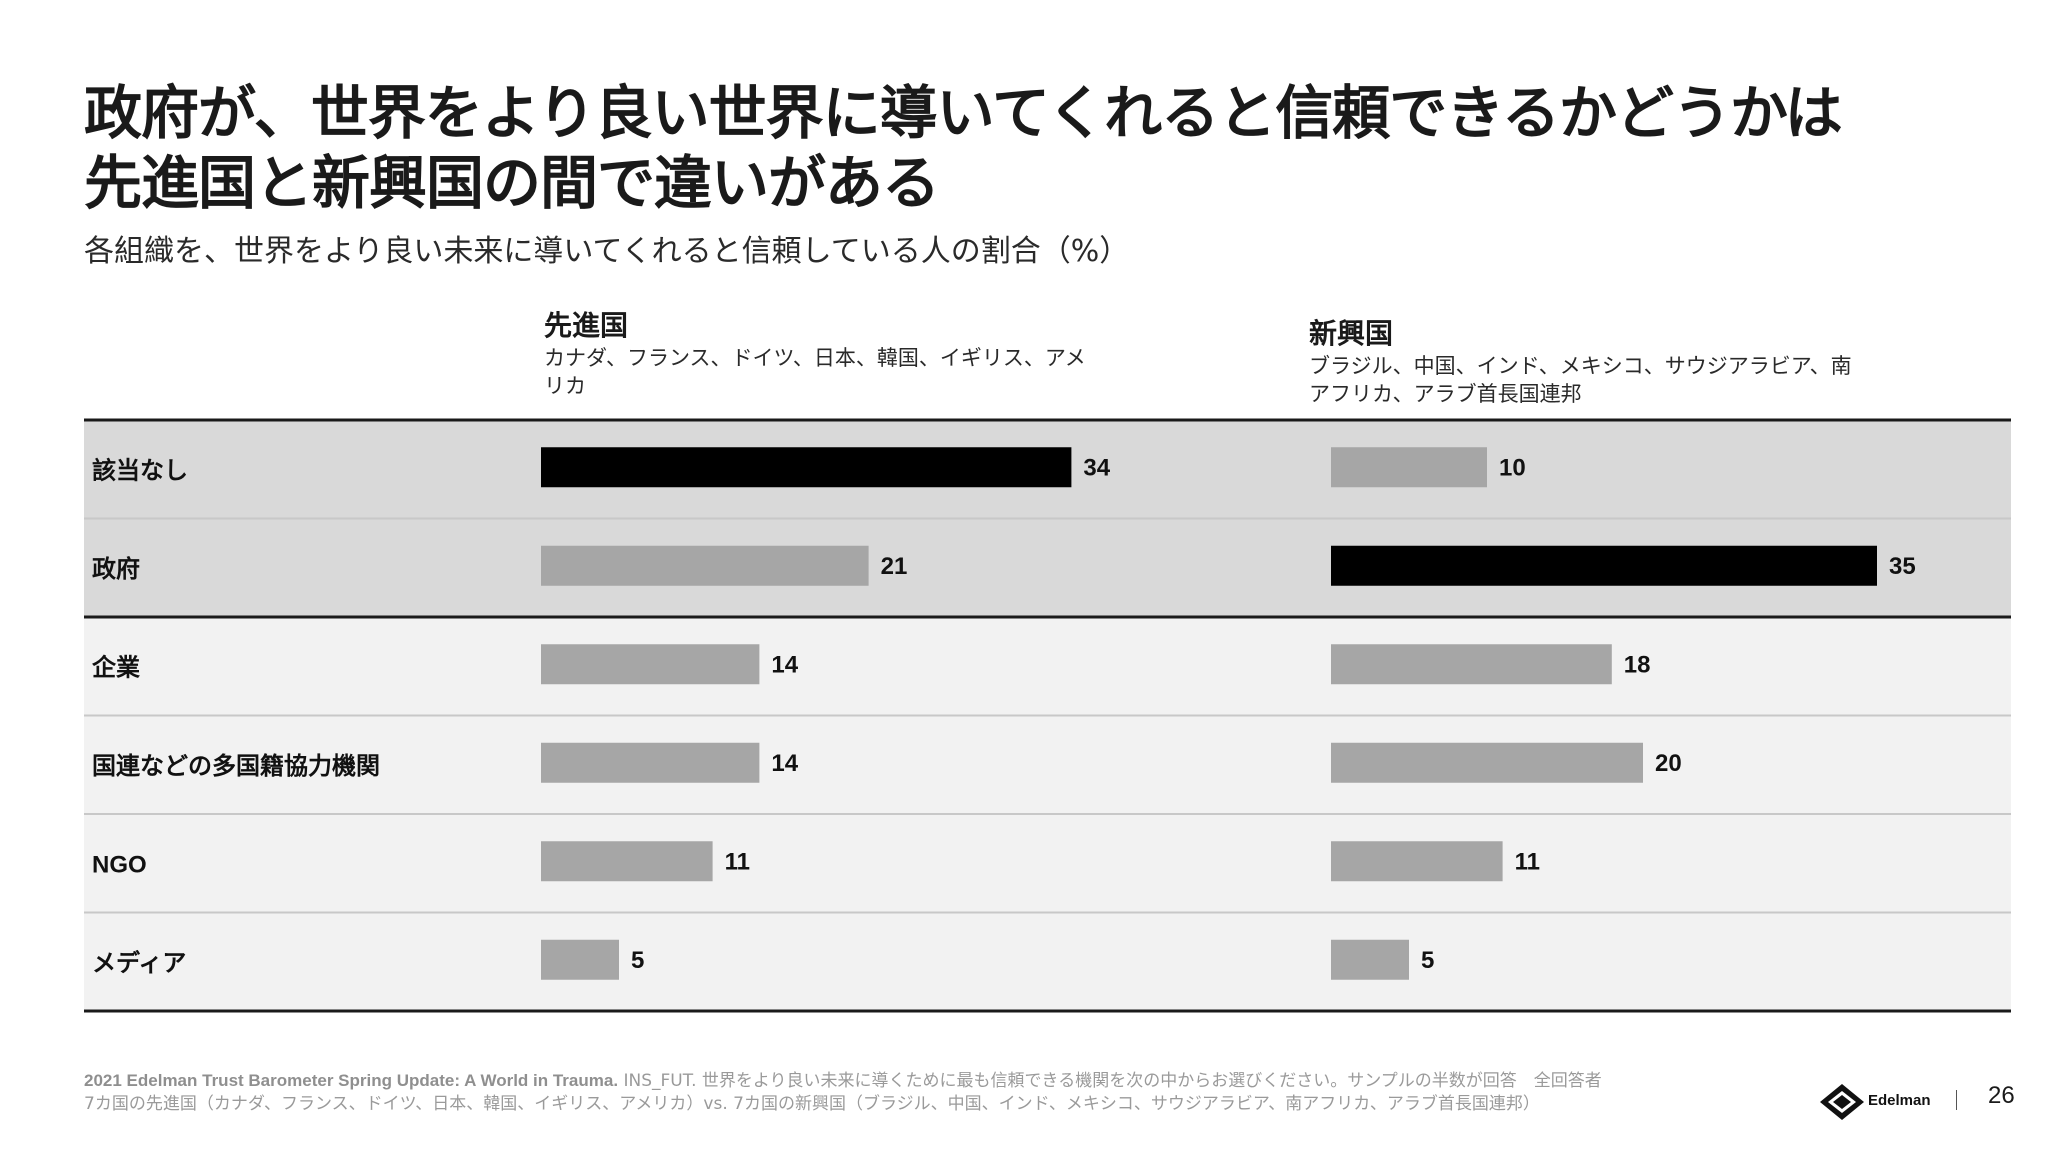 Image resolution: width=2048 pixels, height=1152 pixels. What do you see at coordinates (1351, 333) in the screenshot?
I see `emerging-column-title: 新興国` at bounding box center [1351, 333].